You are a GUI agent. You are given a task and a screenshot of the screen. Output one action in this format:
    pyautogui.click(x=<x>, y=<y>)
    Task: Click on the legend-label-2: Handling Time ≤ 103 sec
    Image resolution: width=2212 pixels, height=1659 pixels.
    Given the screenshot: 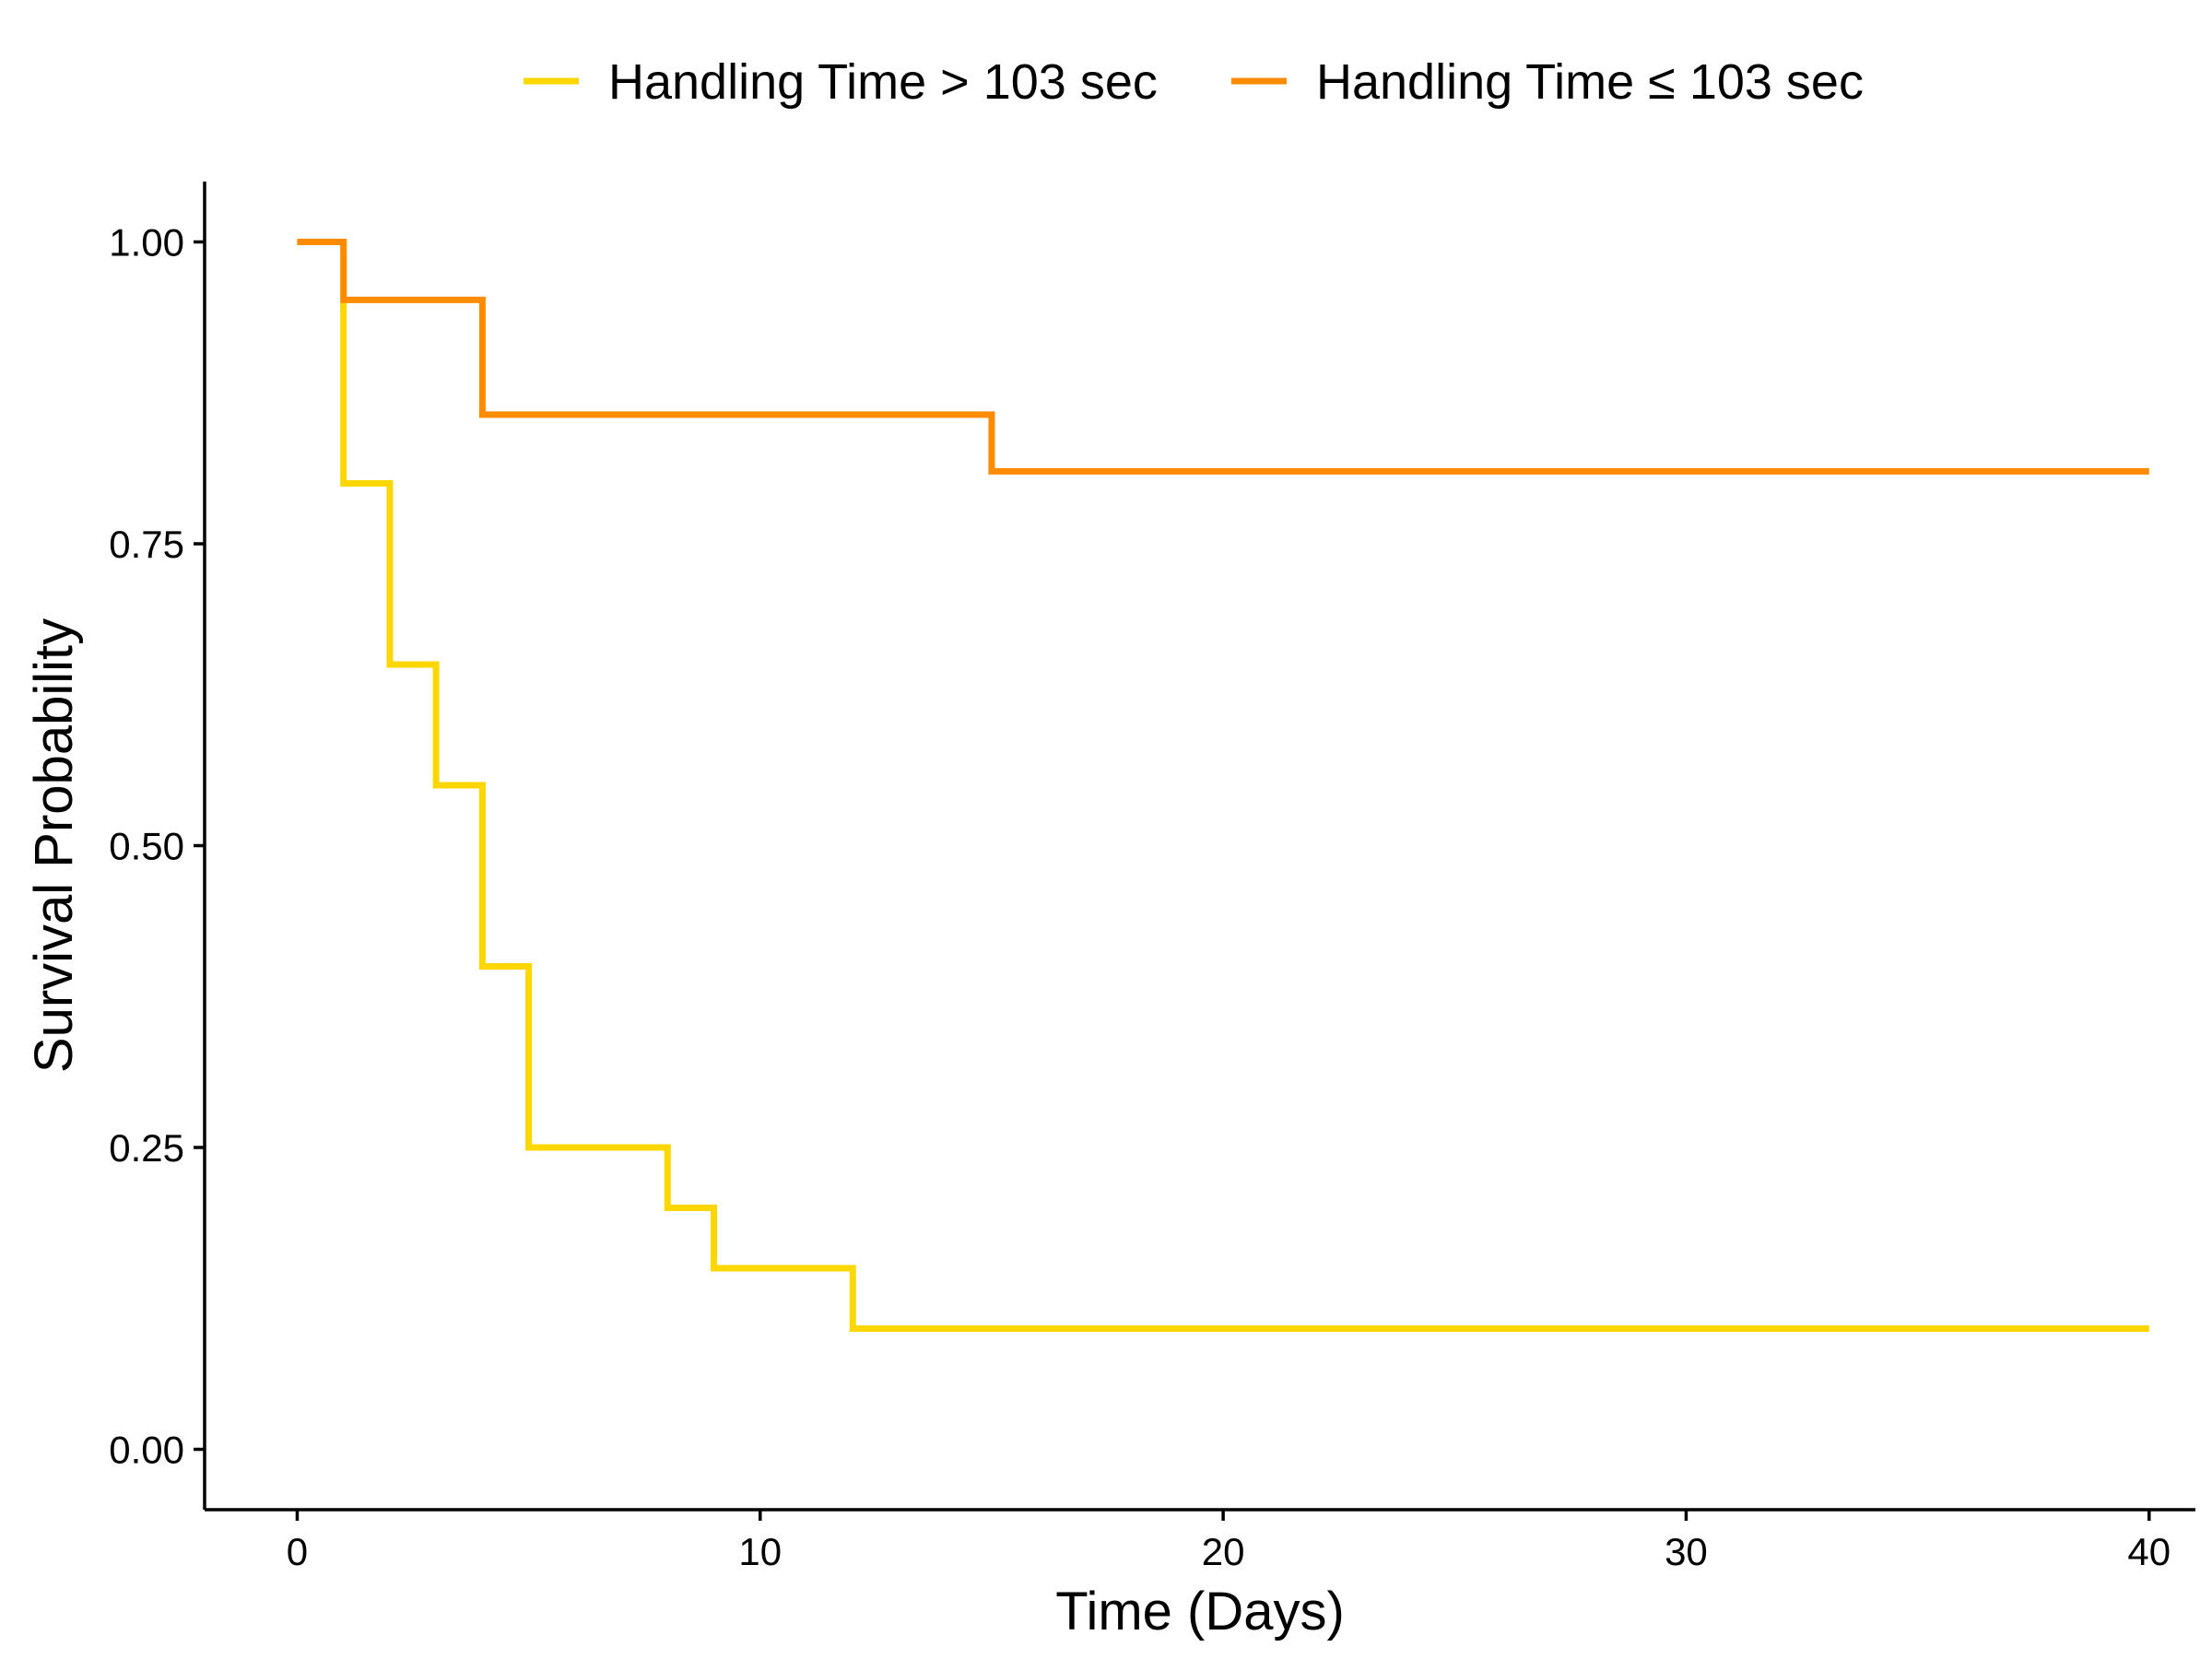 What is the action you would take?
    pyautogui.click(x=1590, y=82)
    